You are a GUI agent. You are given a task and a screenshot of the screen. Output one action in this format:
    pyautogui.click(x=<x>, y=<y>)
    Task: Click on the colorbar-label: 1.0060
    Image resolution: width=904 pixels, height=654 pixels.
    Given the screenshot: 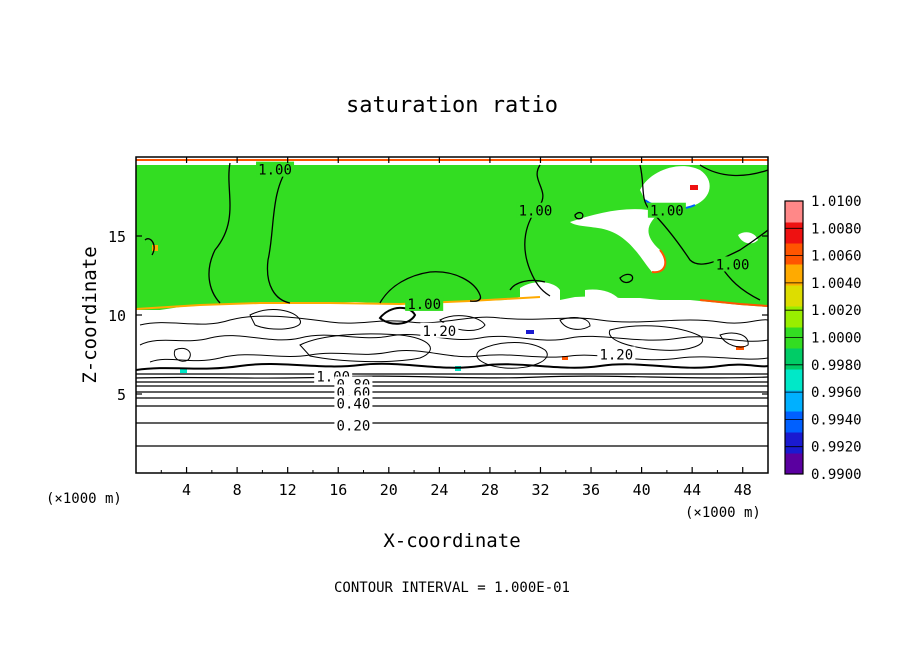 What is the action you would take?
    pyautogui.click(x=836, y=257)
    